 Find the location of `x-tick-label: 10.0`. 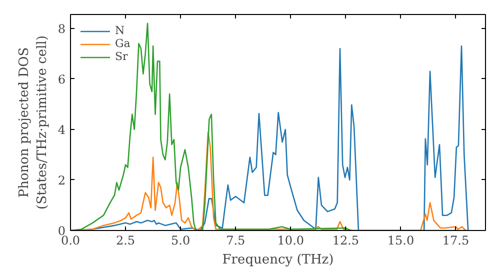

x-tick-label: 10.0 is located at coordinates (290, 241).